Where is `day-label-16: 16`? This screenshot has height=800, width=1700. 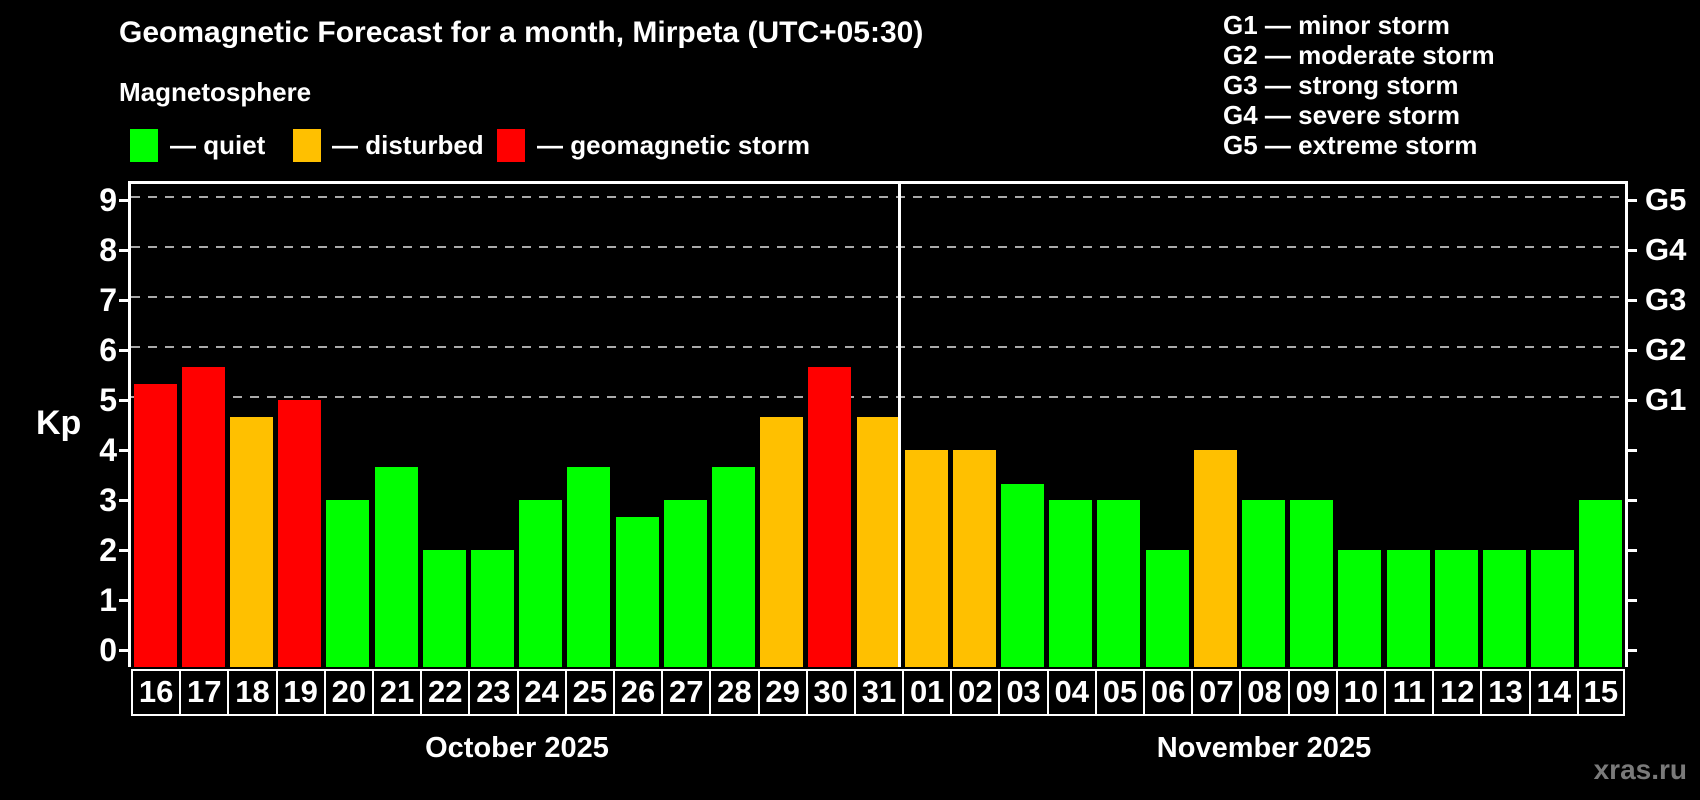
day-label-16: 16 is located at coordinates (156, 692).